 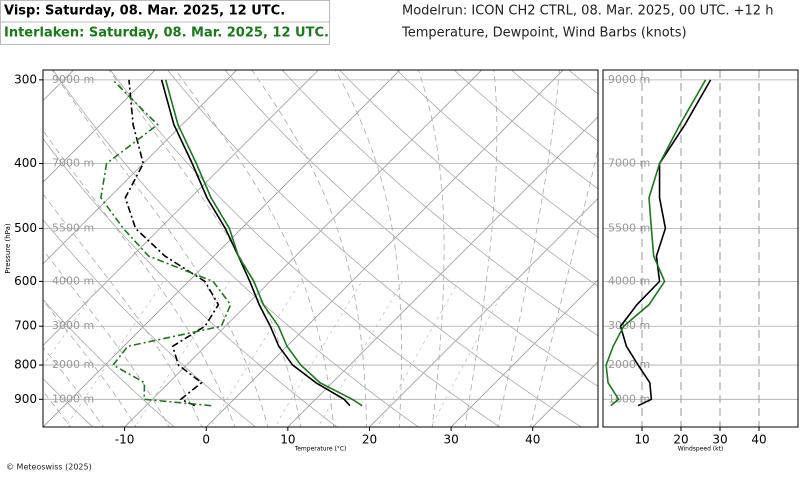 What do you see at coordinates (701, 449) in the screenshot?
I see `x-axis-label: Windspeed (kt)` at bounding box center [701, 449].